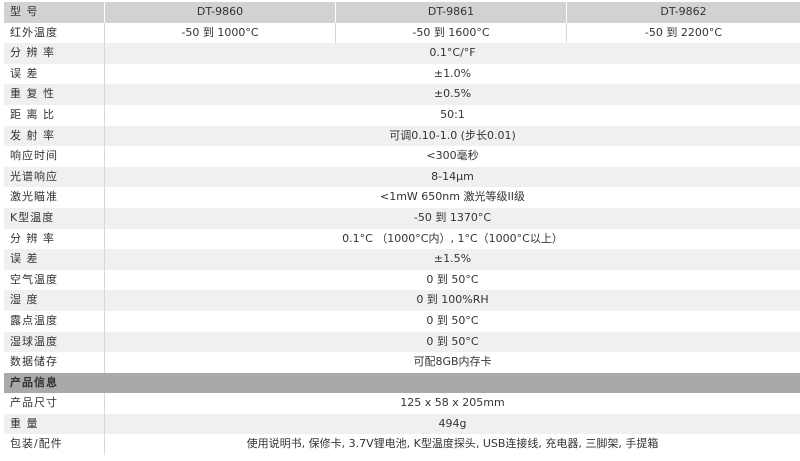 The height and width of the screenshot is (461, 800). Describe the element at coordinates (402, 342) in the screenshot. I see `table-row: 湿球温度 0 到 50°C` at that location.